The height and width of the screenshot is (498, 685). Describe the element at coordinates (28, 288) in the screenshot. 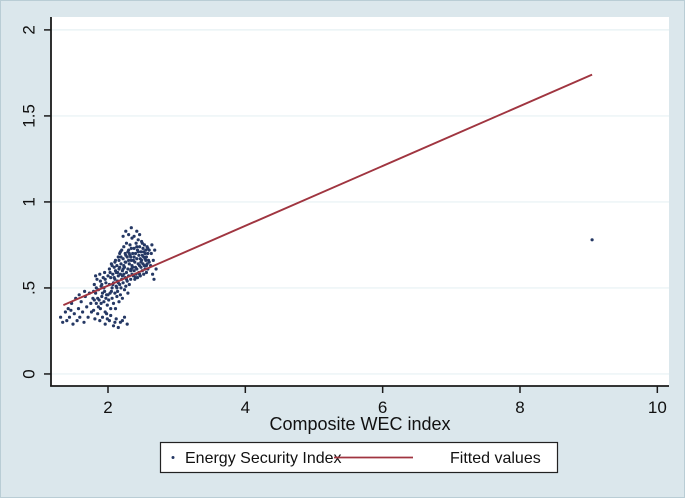

I see `y-tick-label: .5` at that location.